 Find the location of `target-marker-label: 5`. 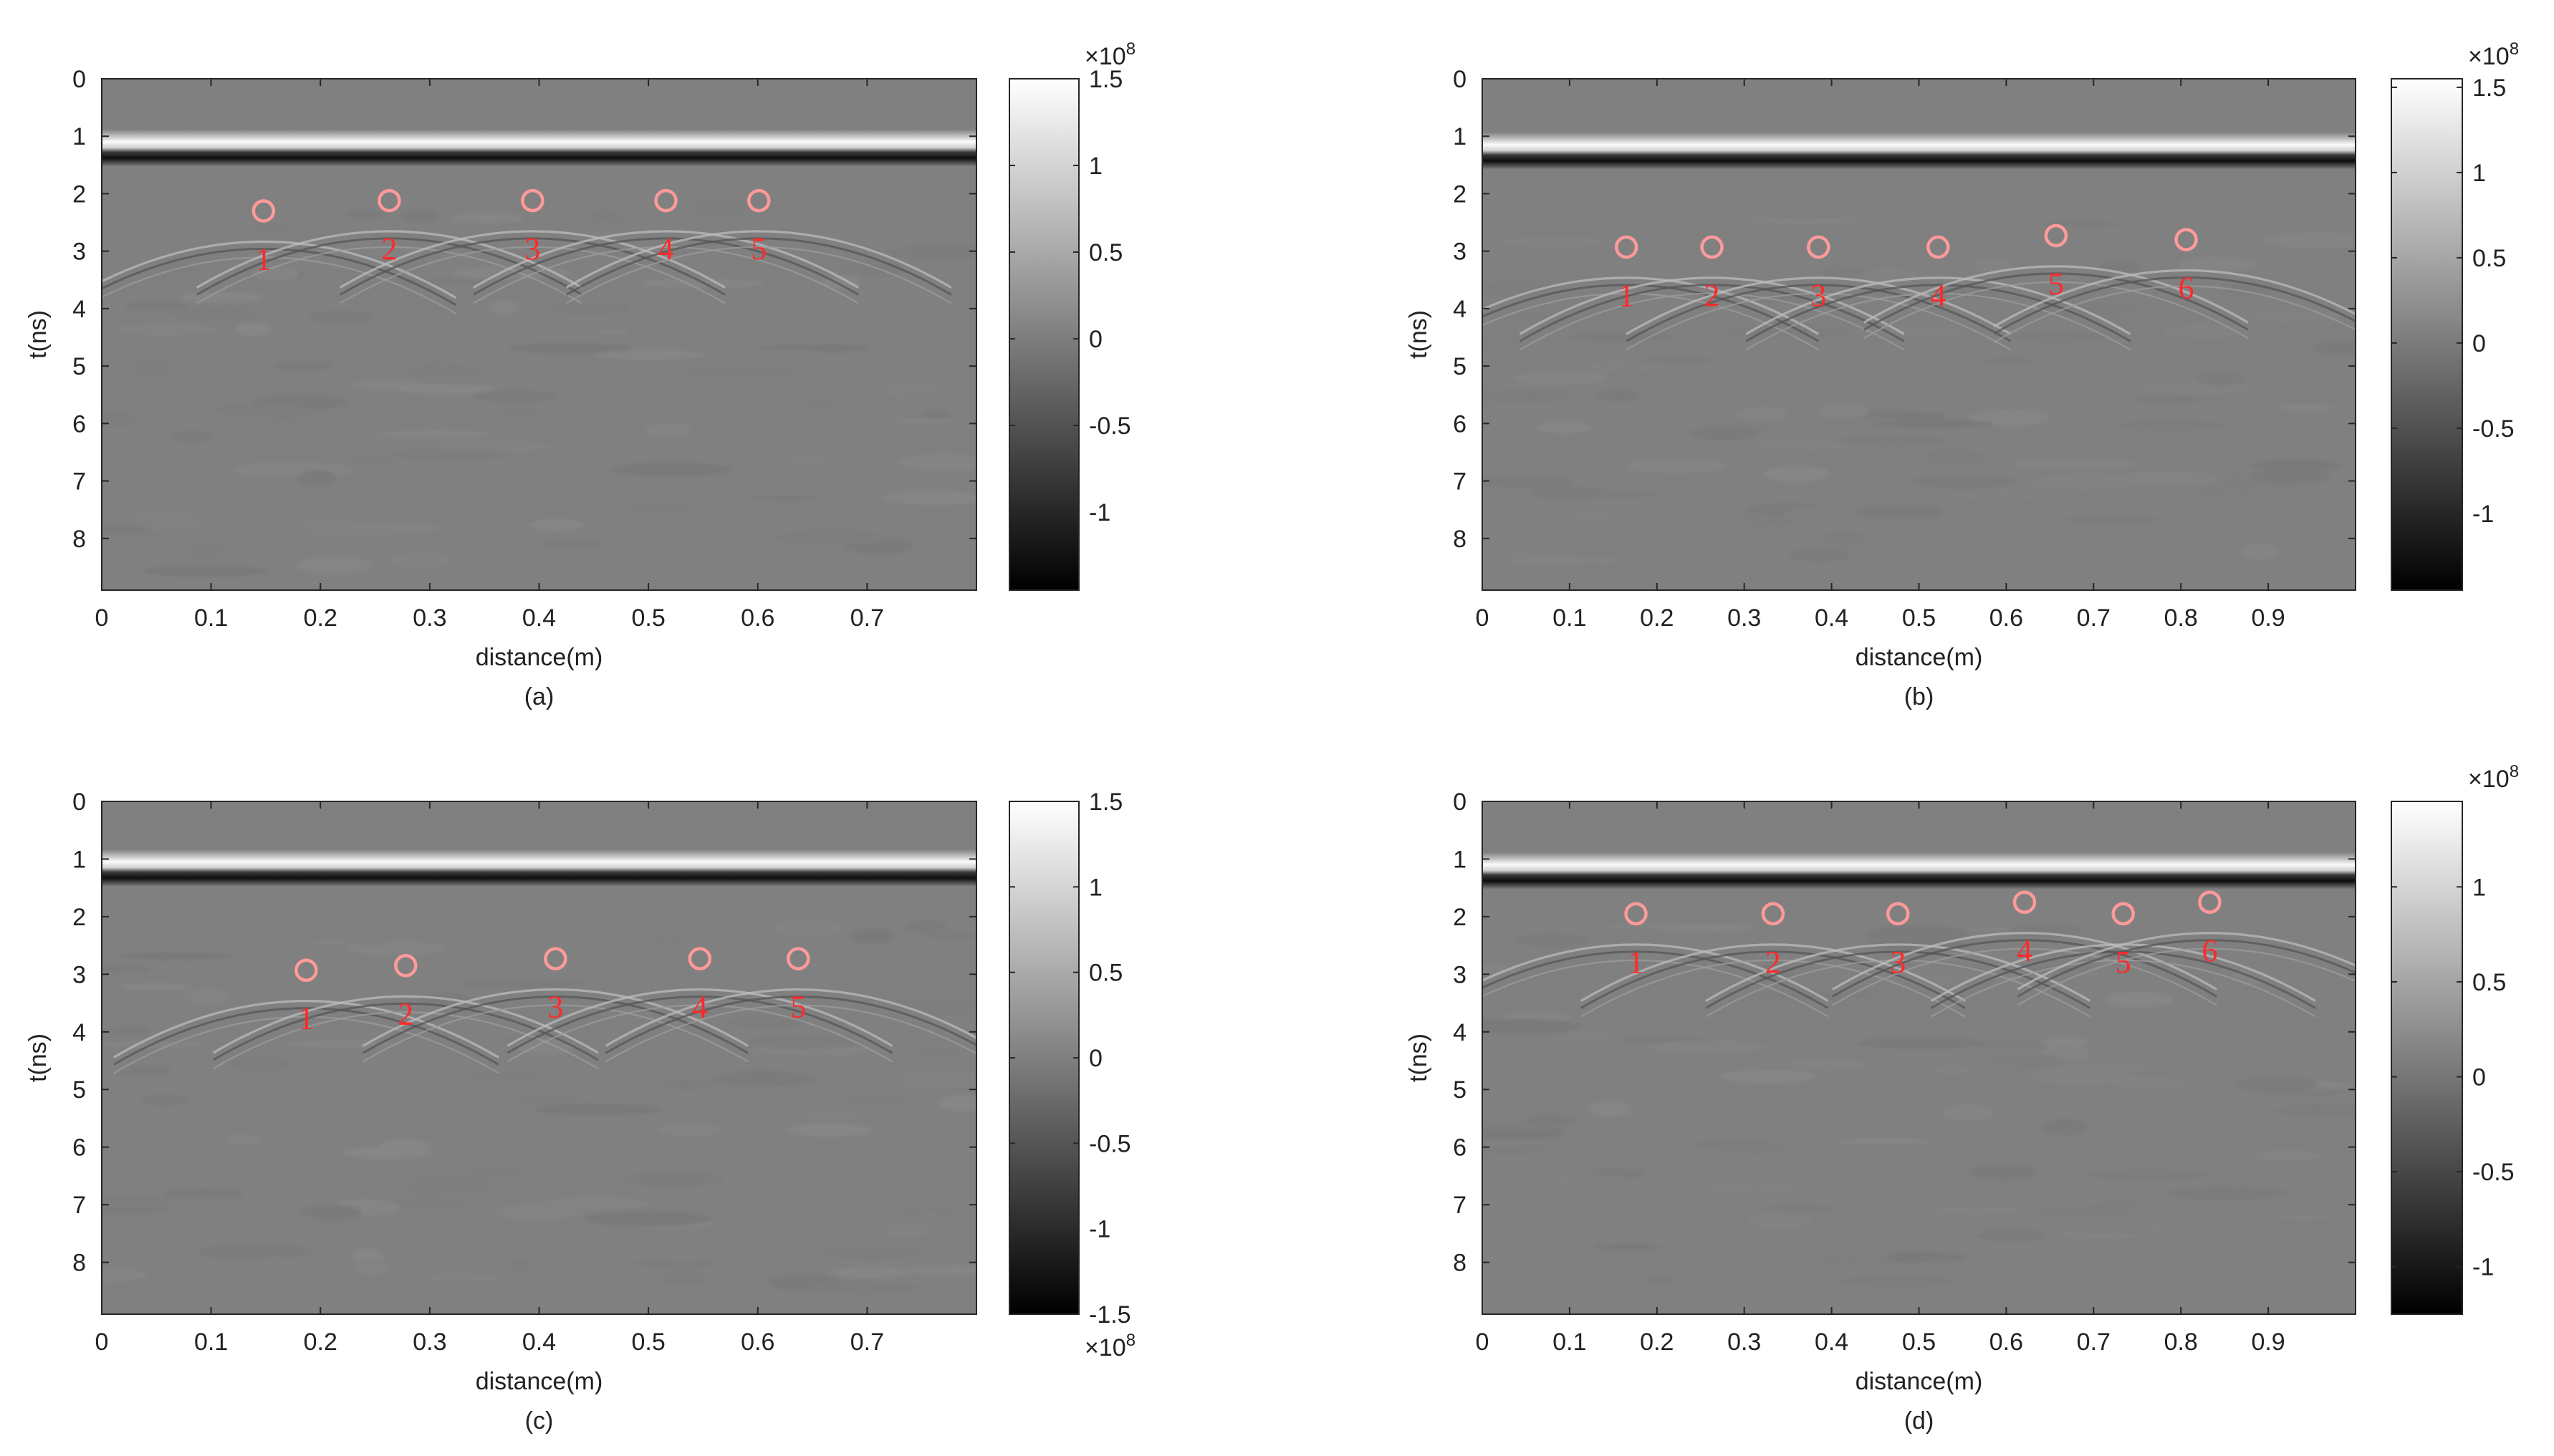

target-marker-label: 5 is located at coordinates (759, 248).